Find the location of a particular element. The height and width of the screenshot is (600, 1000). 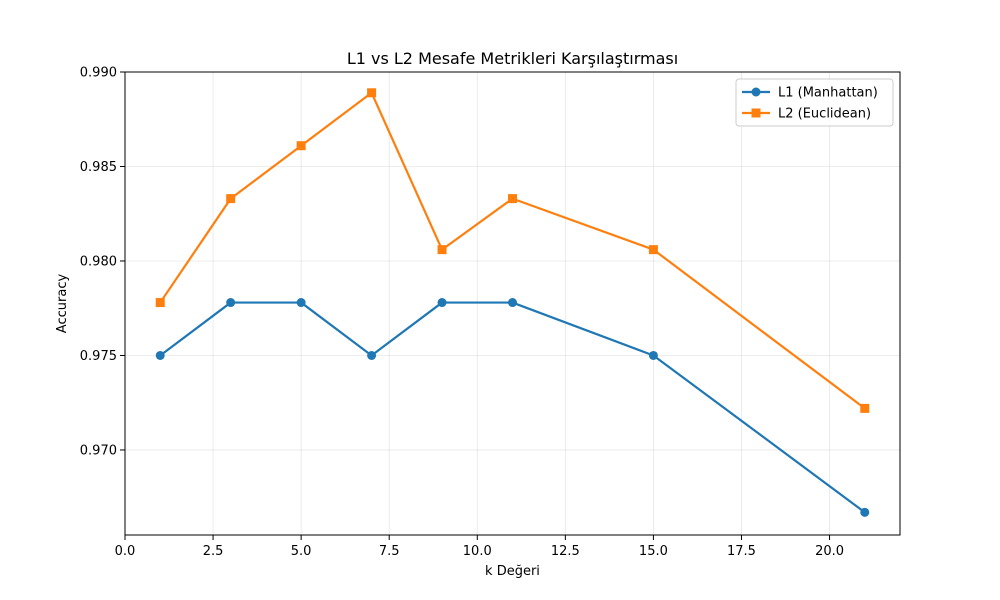

y-tick-label: 0.990 is located at coordinates (98, 73).